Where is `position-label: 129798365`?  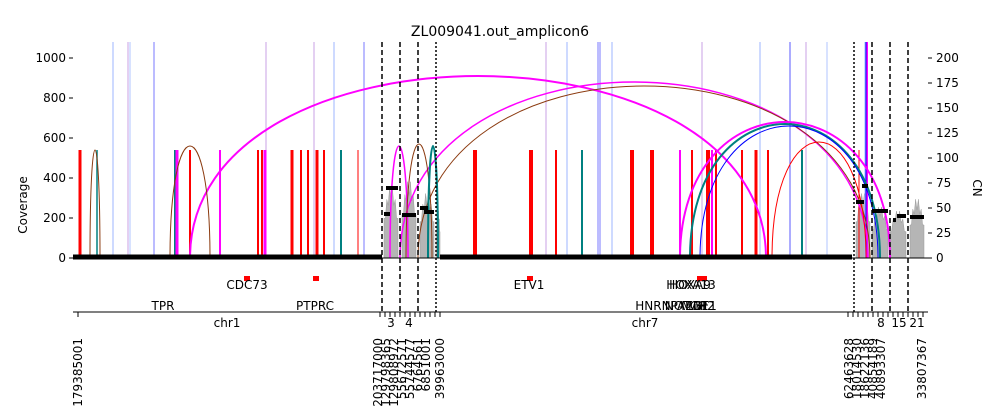
position-label: 129798365 is located at coordinates (386, 372).